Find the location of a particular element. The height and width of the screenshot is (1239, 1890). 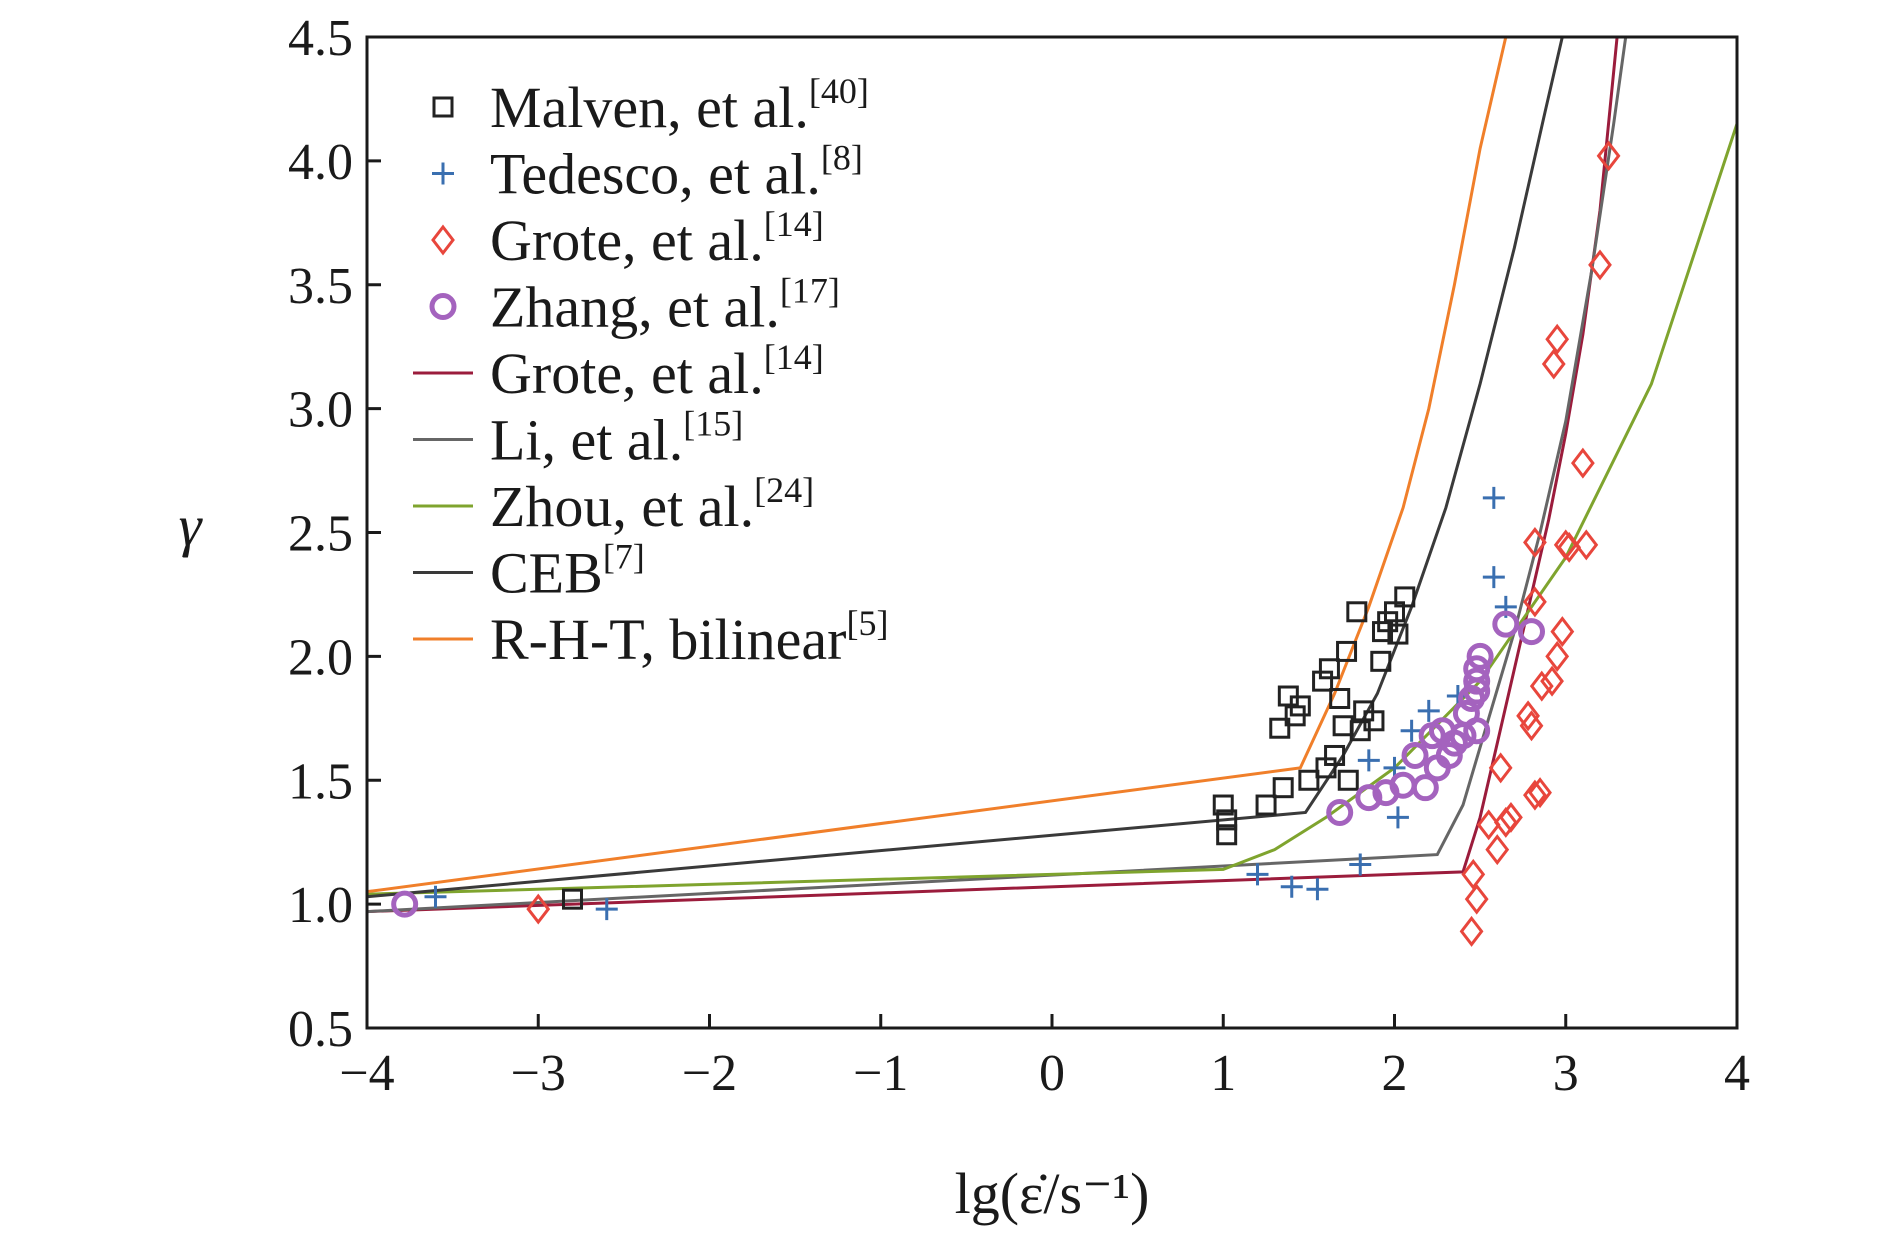

legend-label: Tedesco, et al.[8] is located at coordinates (676, 172).